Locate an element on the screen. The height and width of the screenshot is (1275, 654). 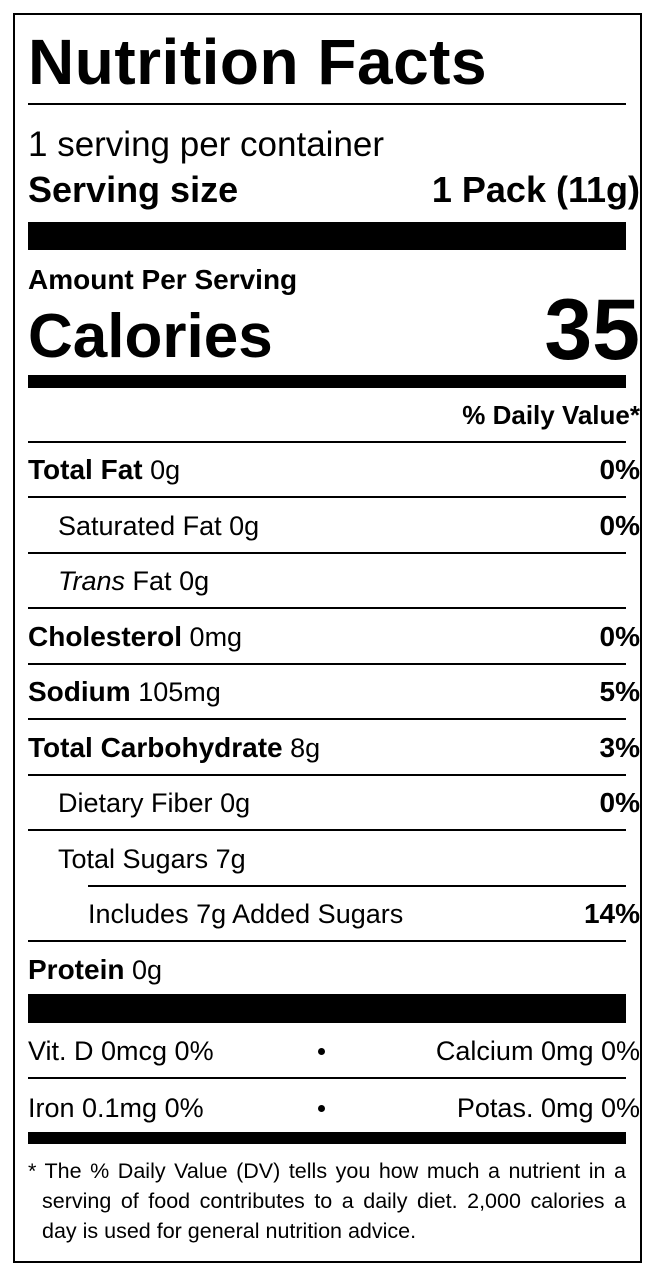
title-rule is located at coordinates (327, 104).